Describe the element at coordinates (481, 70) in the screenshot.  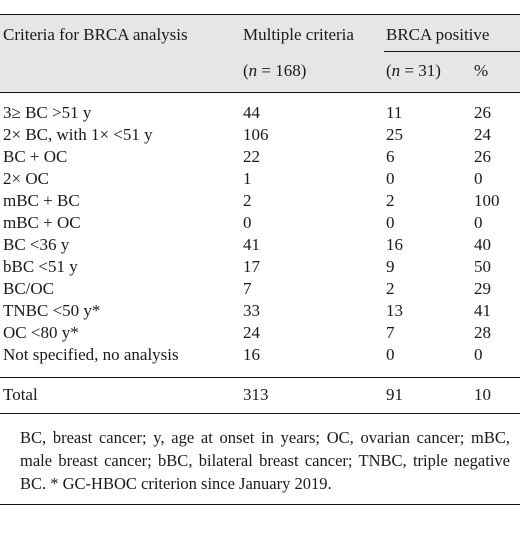
I see `header-percent: %` at that location.